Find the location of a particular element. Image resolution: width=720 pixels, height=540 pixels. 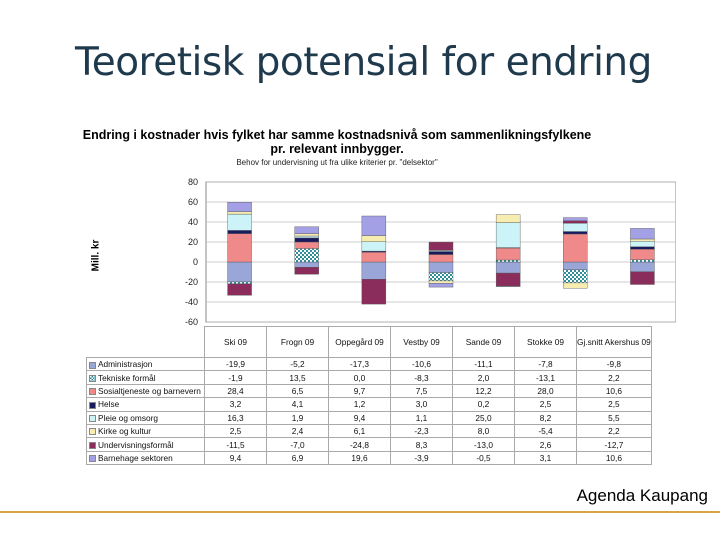

table-cell: -5,4 is located at coordinates (545, 431).